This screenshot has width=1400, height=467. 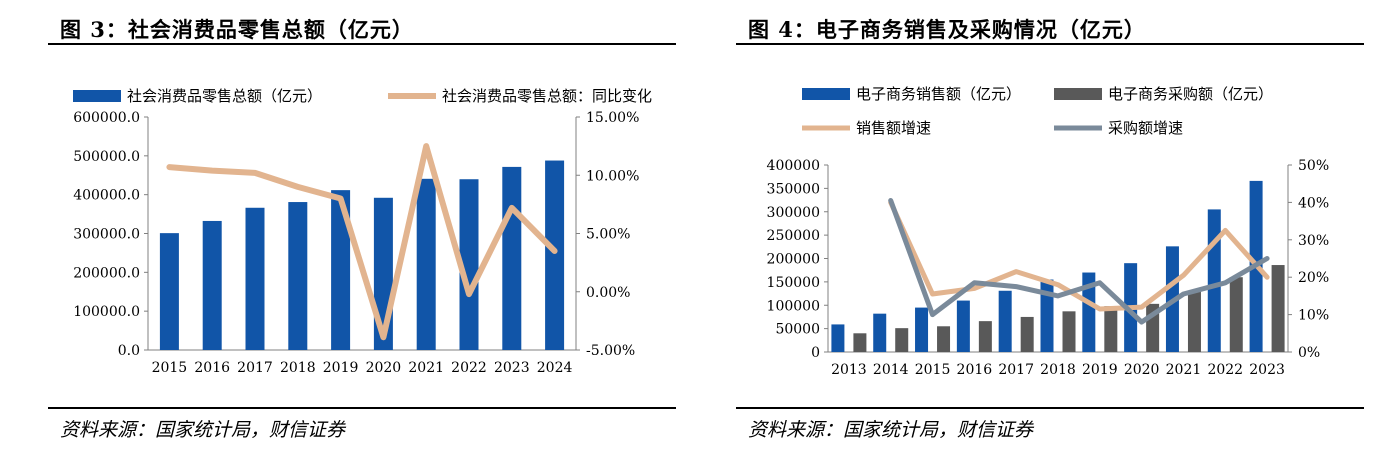 I want to click on y-right-tick-label: 10%, so click(x=1313, y=316).